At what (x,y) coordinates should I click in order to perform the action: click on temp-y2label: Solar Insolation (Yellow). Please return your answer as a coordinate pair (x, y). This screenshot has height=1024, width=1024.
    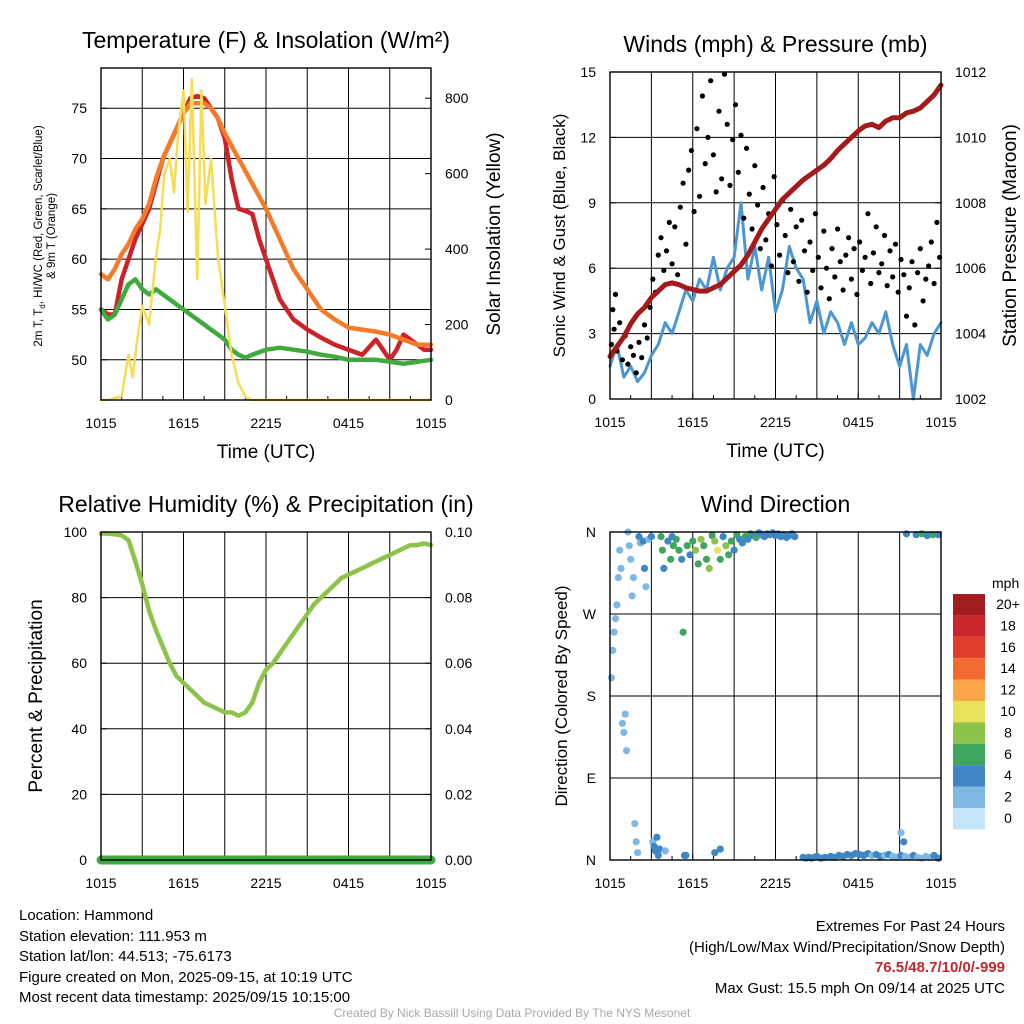
    Looking at the image, I should click on (494, 233).